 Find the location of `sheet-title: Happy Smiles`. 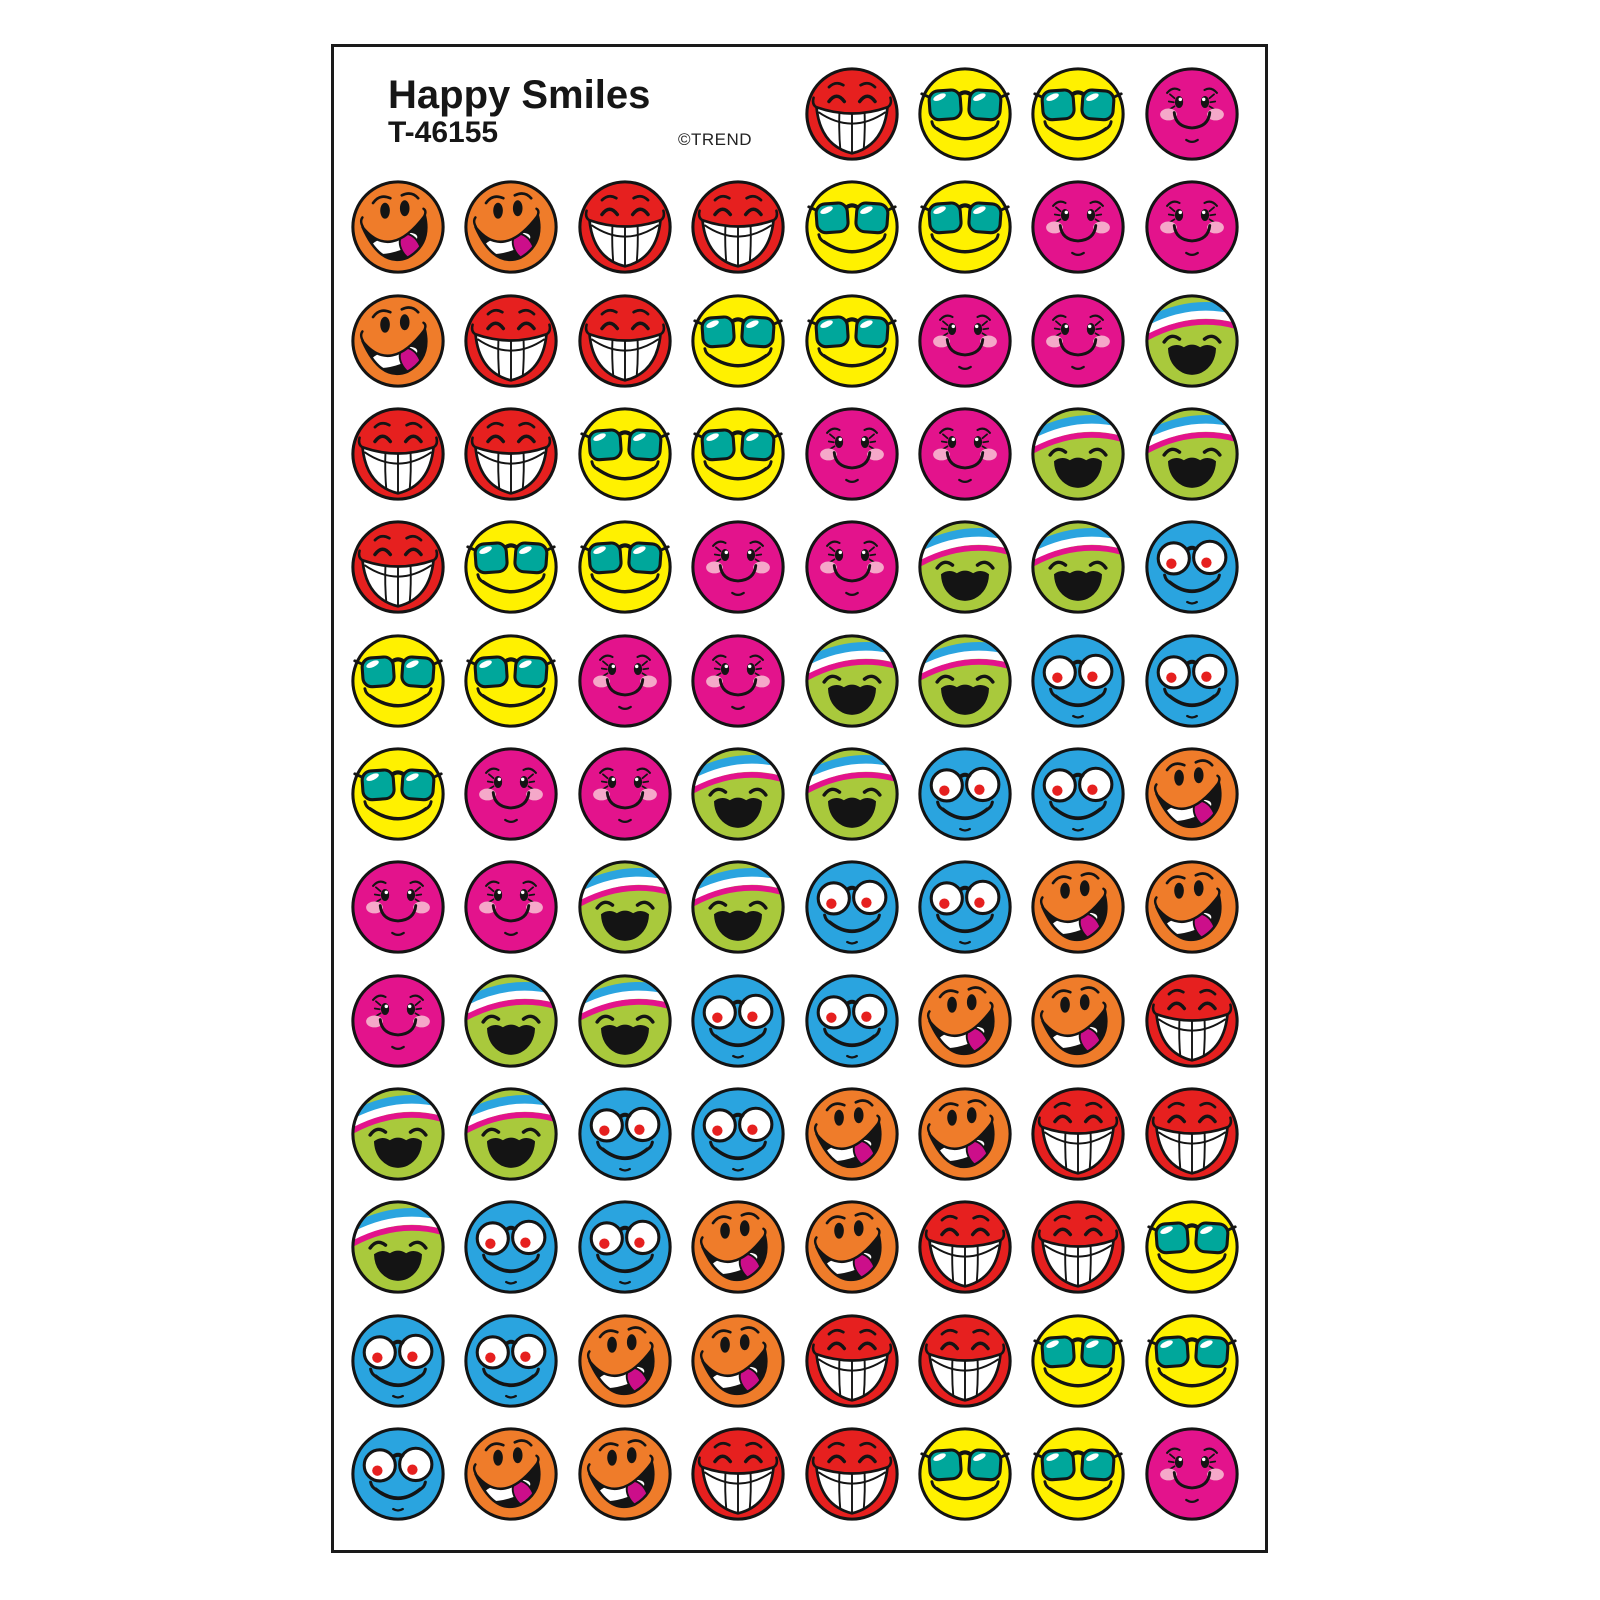

sheet-title: Happy Smiles is located at coordinates (519, 95).